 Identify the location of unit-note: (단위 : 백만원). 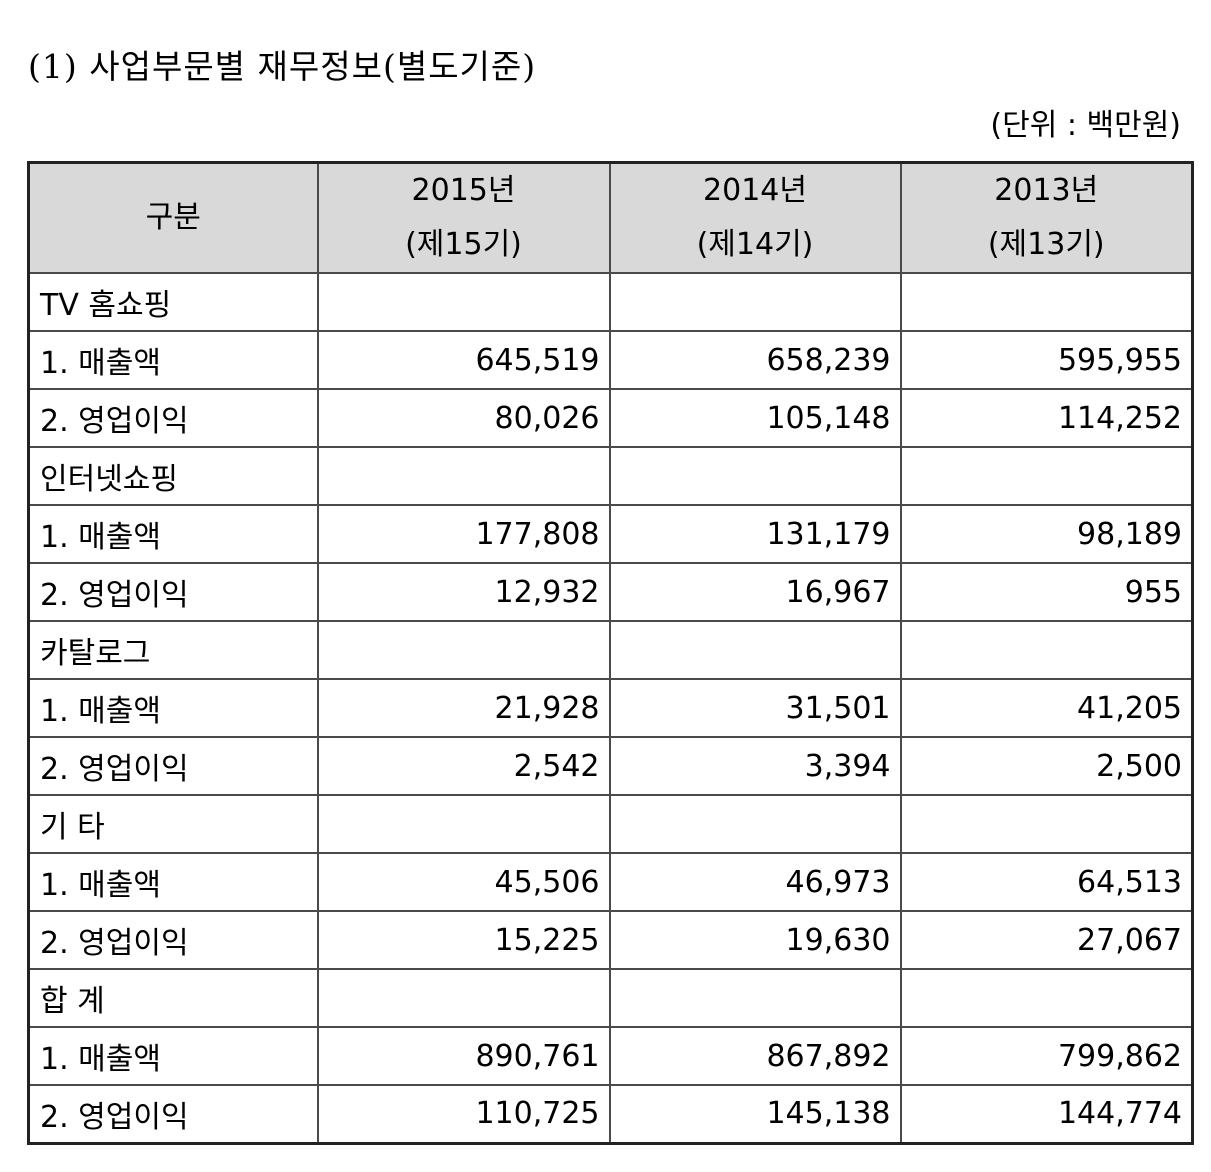
(1085, 125).